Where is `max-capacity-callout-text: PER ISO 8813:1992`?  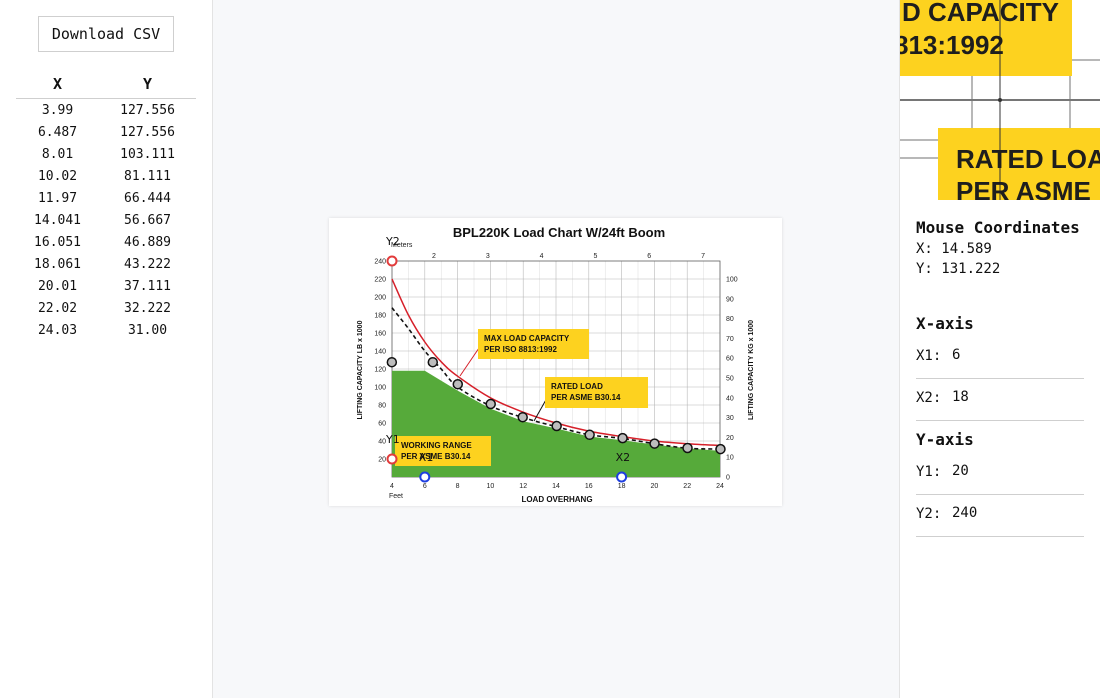 max-capacity-callout-text: PER ISO 8813:1992 is located at coordinates (520, 349).